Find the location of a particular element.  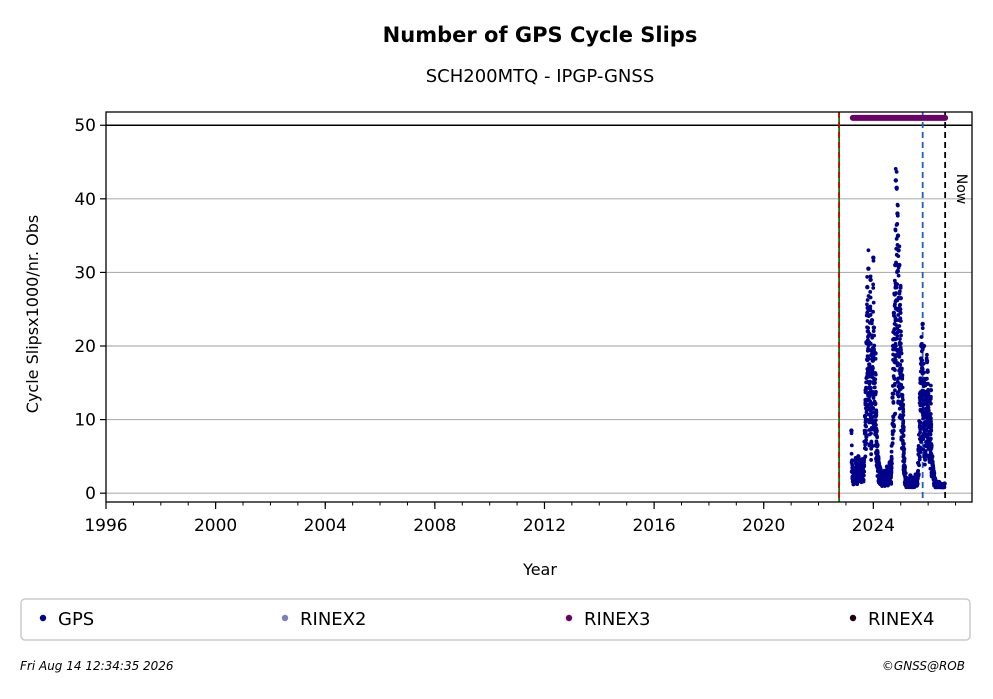

legend-label: RINEX2 is located at coordinates (333, 619).